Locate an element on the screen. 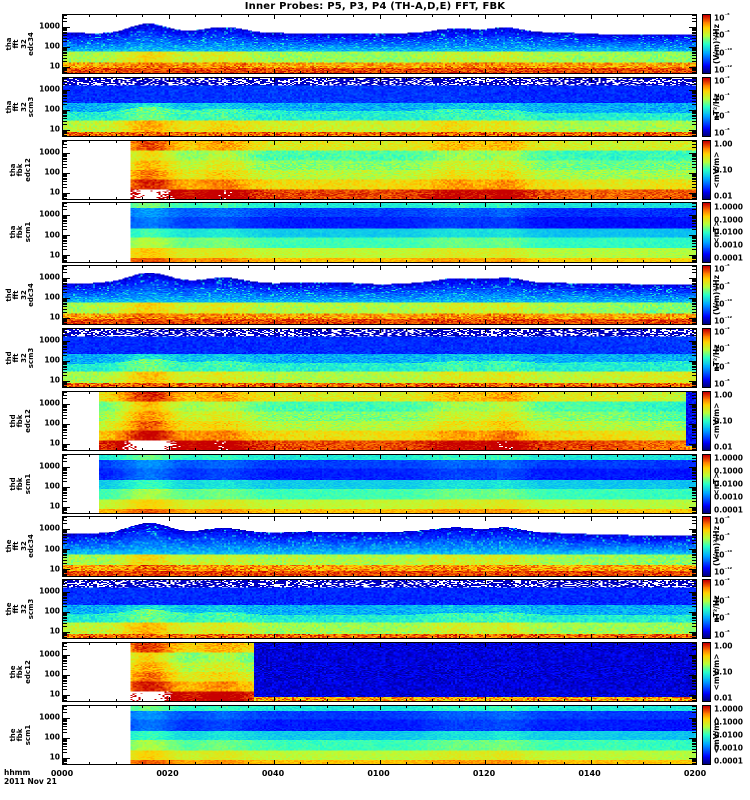 This screenshot has height=800, width=750. ytick-label: 1000 is located at coordinates (49, 214).